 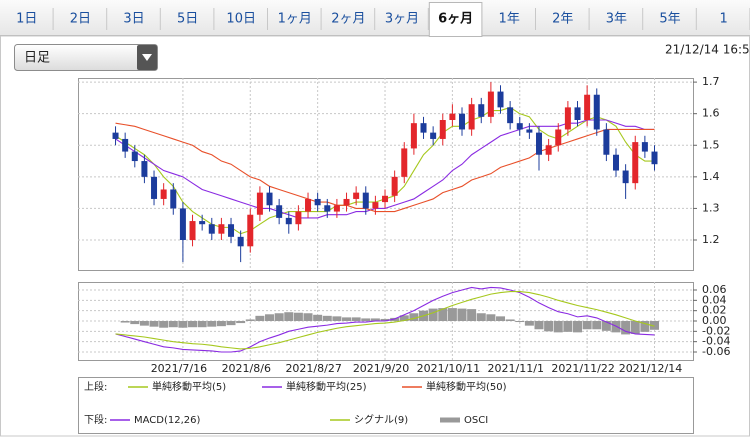 What do you see at coordinates (402, 19) in the screenshot?
I see `tab: 3ヶ月` at bounding box center [402, 19].